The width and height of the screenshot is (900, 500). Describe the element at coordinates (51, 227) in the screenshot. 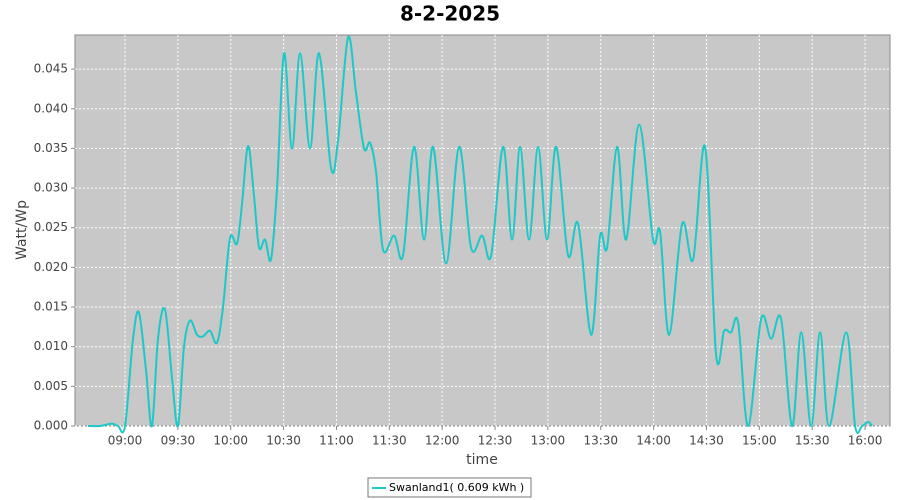

I see `y-tick-label: 0.025` at that location.